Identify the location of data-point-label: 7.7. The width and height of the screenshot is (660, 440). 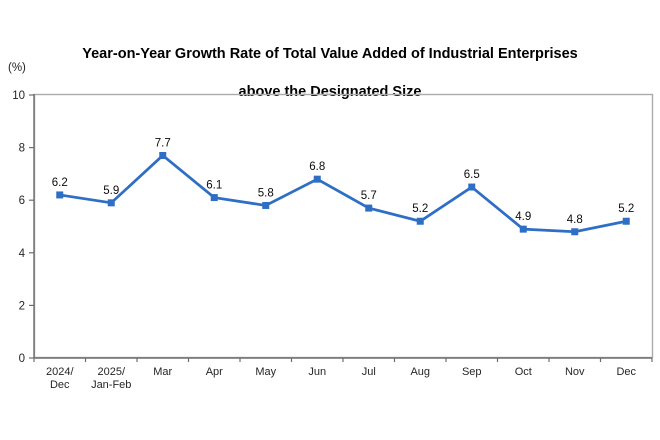
(163, 143).